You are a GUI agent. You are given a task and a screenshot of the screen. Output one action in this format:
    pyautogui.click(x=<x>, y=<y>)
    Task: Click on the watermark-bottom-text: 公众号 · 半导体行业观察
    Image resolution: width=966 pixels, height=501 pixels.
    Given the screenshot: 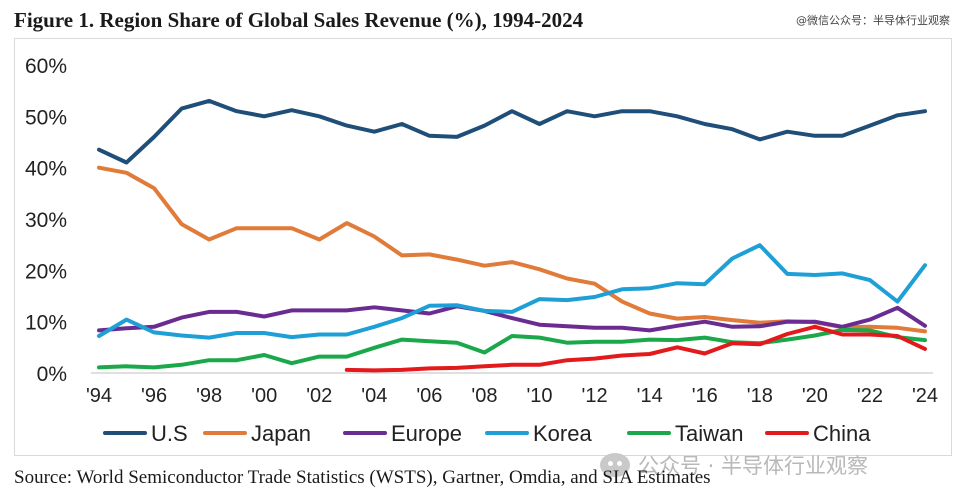 What is the action you would take?
    pyautogui.click(x=753, y=466)
    